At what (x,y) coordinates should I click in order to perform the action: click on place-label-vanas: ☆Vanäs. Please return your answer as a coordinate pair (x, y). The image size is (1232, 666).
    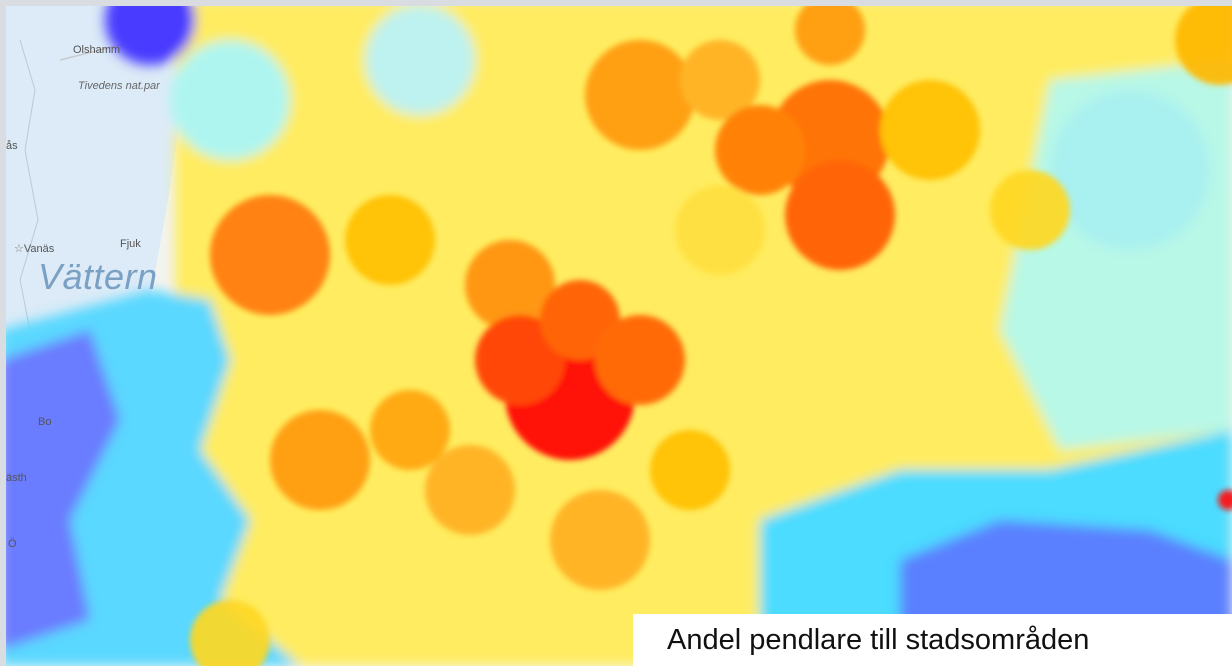
    Looking at the image, I should click on (34, 249).